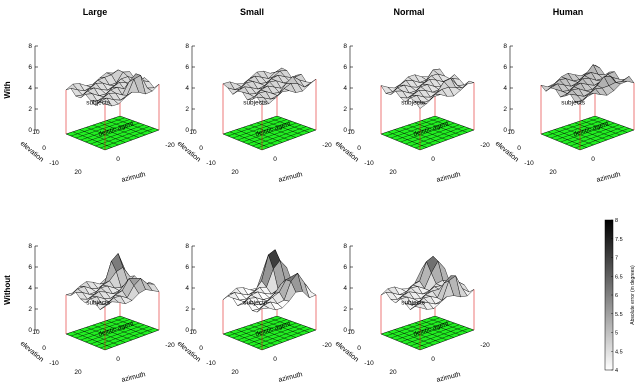 The image size is (640, 387). What do you see at coordinates (333, 12) in the screenshot?
I see `column-titles: Large Small Normal Human` at bounding box center [333, 12].